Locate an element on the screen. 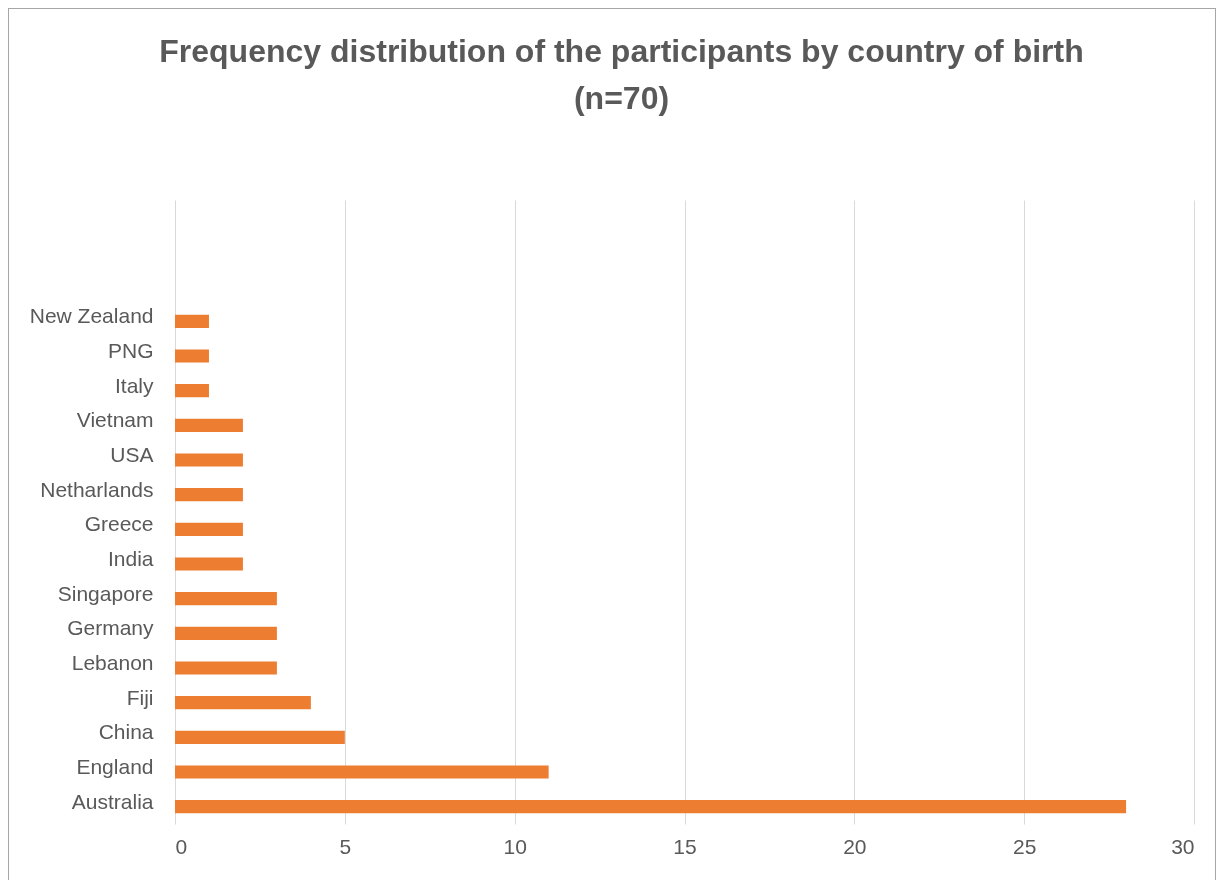 The height and width of the screenshot is (880, 1232). x-tick-label: 10 is located at coordinates (515, 846).